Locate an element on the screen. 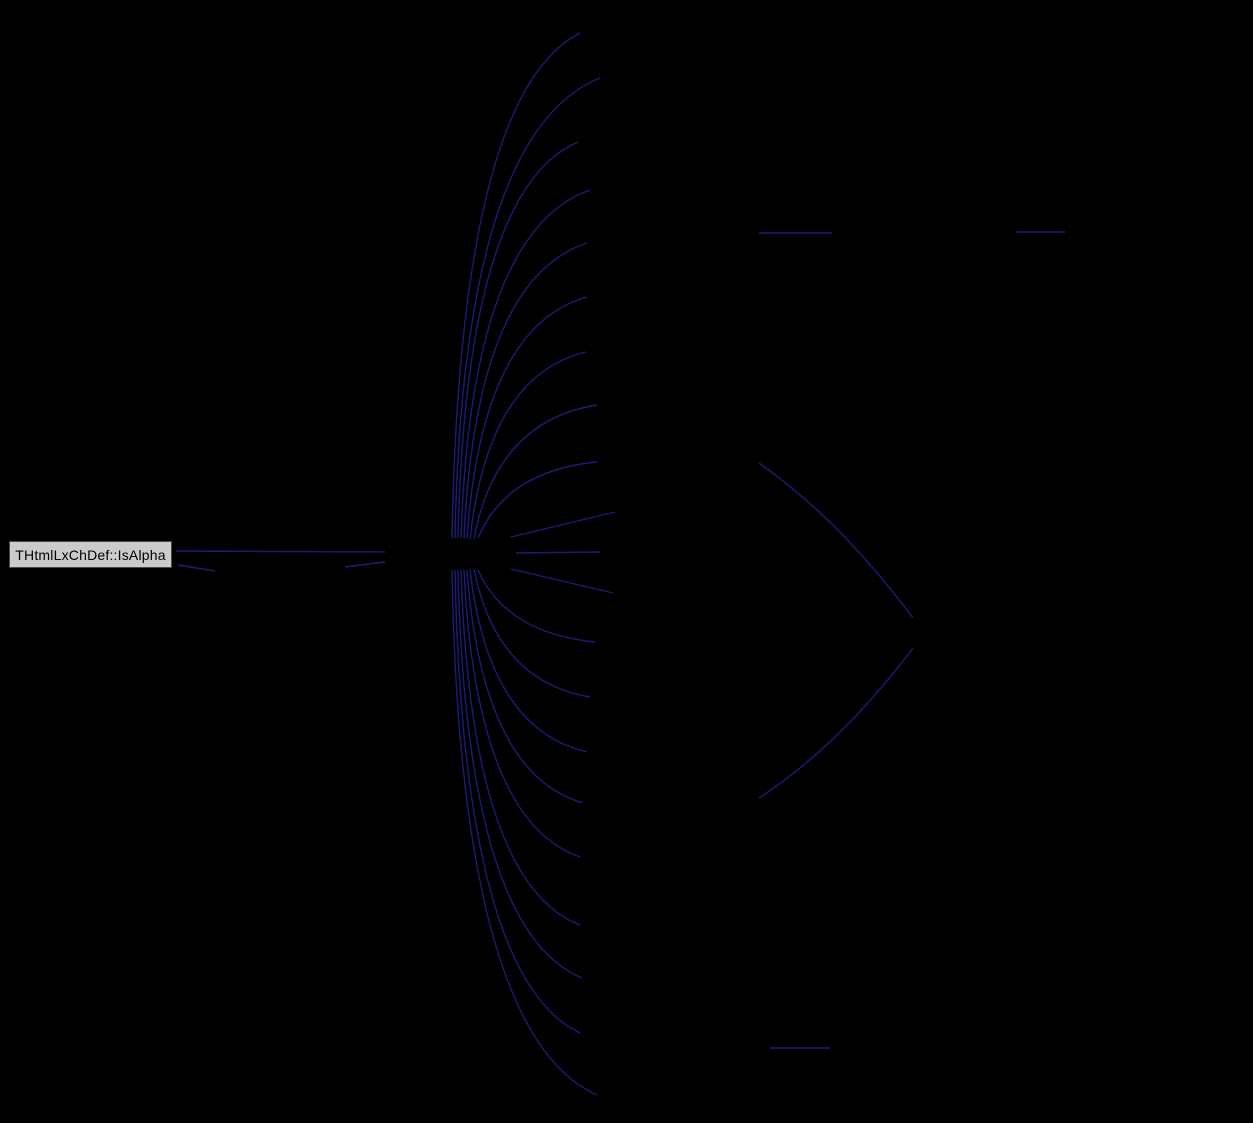 The image size is (1253, 1123). graph-node-isalpha: THtmlLxChDef::IsAlpha is located at coordinates (90, 554).